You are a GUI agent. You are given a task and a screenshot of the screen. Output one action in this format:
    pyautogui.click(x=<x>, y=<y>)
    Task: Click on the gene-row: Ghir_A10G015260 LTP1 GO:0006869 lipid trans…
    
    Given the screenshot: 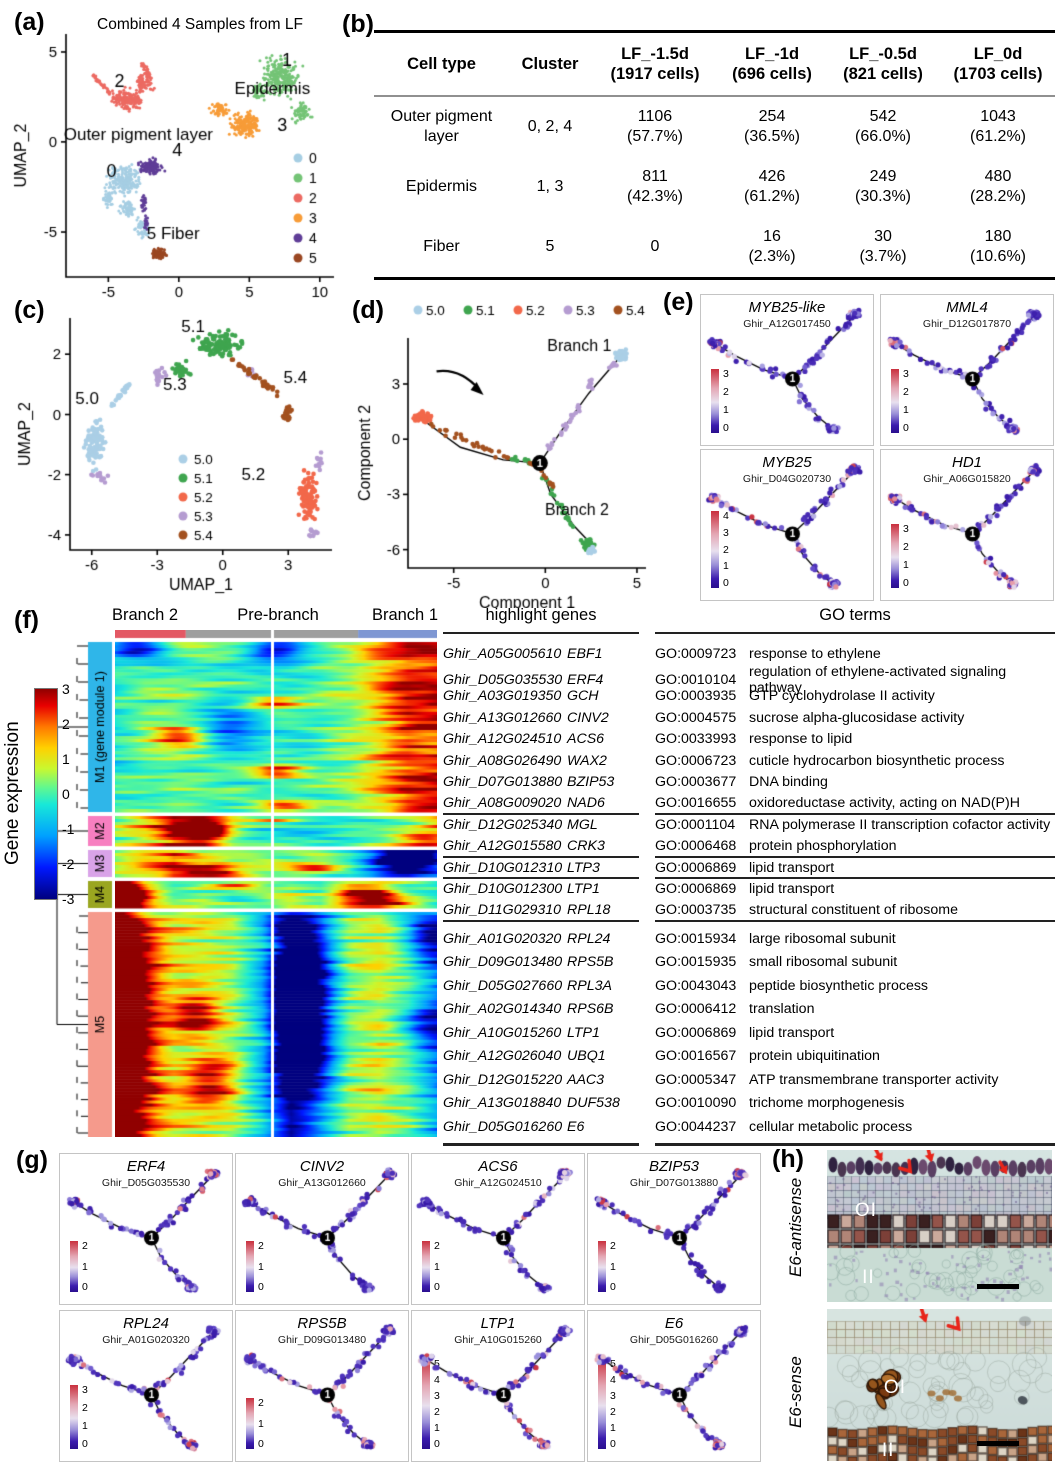 What is the action you would take?
    pyautogui.click(x=749, y=1033)
    